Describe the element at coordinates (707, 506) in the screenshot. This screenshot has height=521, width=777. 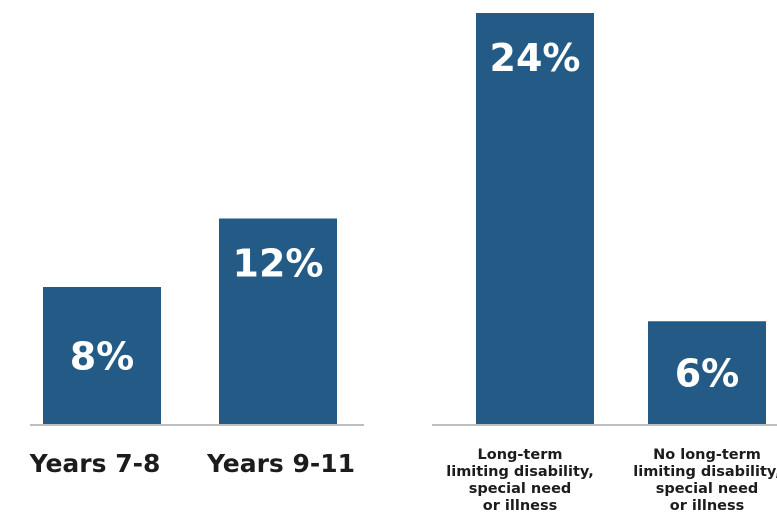
I see `category-label-no-long-term-line-4: or illness` at that location.